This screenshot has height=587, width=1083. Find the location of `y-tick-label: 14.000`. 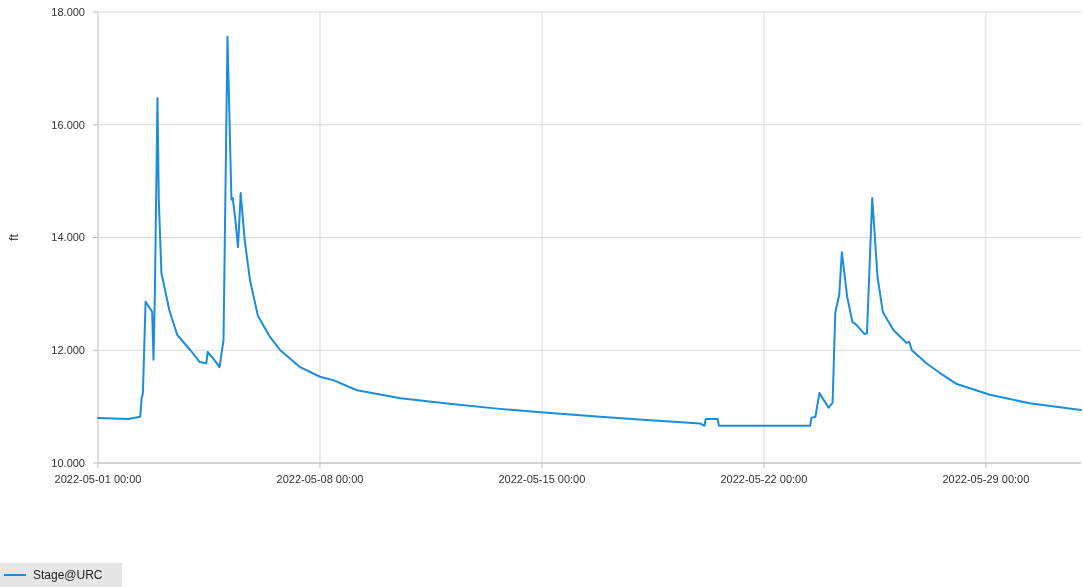

y-tick-label: 14.000 is located at coordinates (68, 237).